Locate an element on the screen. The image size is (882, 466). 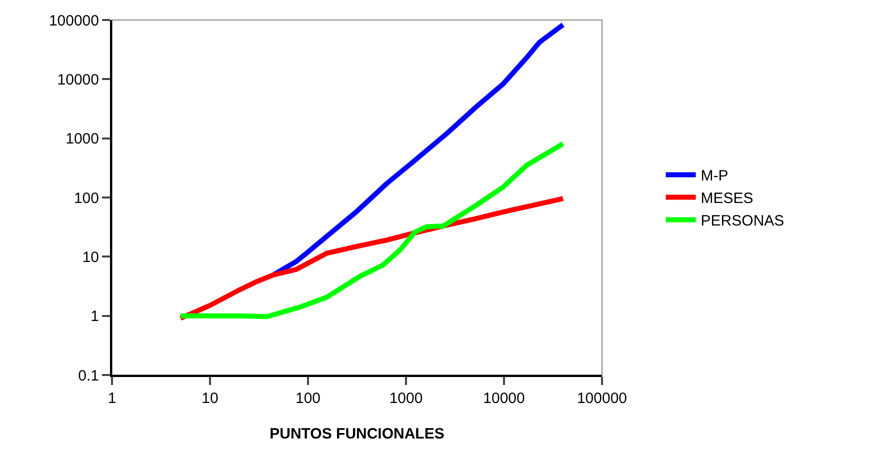
y-tick-label: 10 is located at coordinates (90, 257).